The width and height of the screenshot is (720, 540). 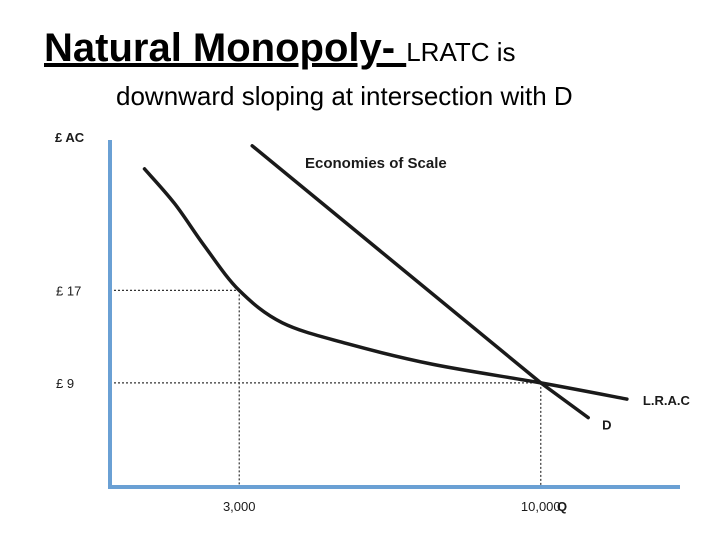 I want to click on title-rest: LRATC is, so click(x=461, y=52).